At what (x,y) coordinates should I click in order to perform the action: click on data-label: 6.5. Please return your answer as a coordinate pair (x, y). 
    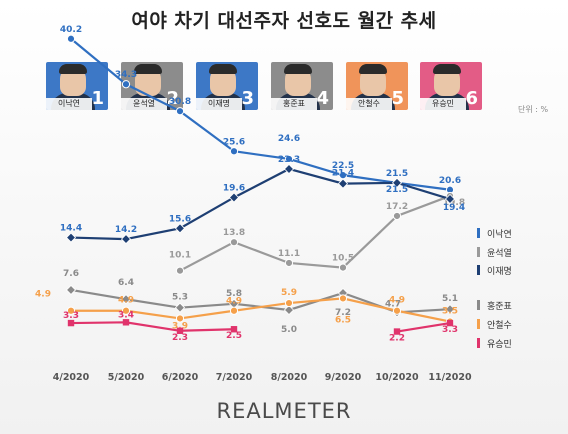
    Looking at the image, I should click on (343, 320).